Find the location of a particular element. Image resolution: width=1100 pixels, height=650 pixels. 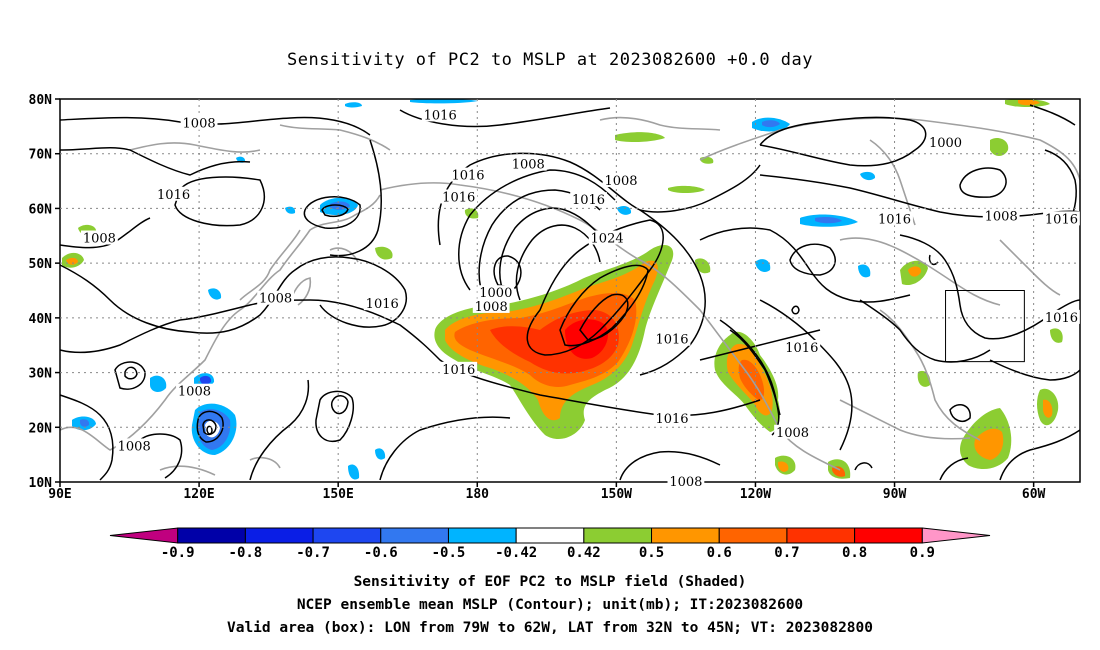

lat-tick-label: 80N is located at coordinates (41, 100).